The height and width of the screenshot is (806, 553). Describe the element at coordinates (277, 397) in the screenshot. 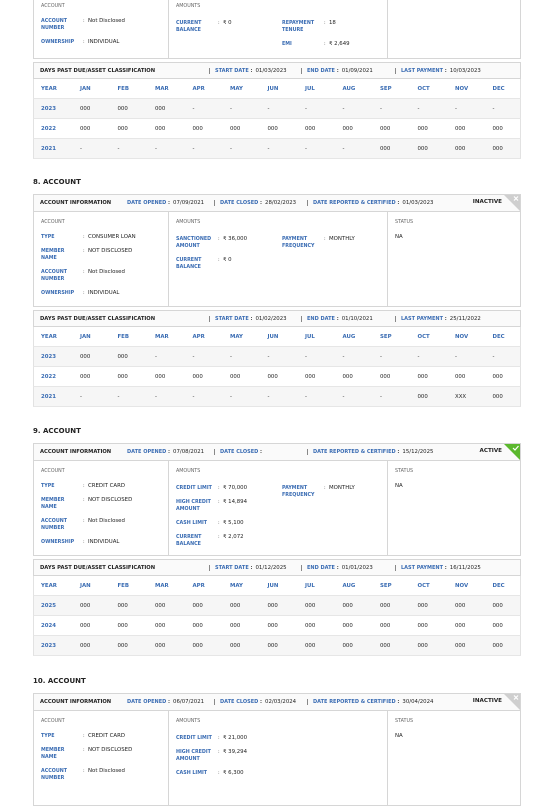

I see `dpd-row: 2021 - - - - - - - - - 000 XXX 000` at that location.